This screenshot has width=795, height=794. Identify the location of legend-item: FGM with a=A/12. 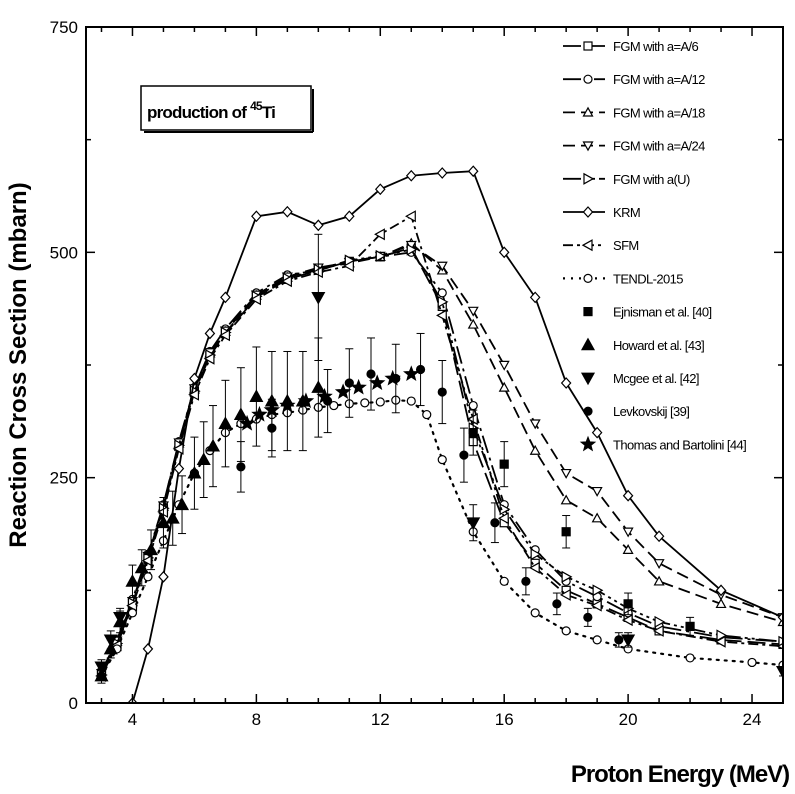
(634, 79).